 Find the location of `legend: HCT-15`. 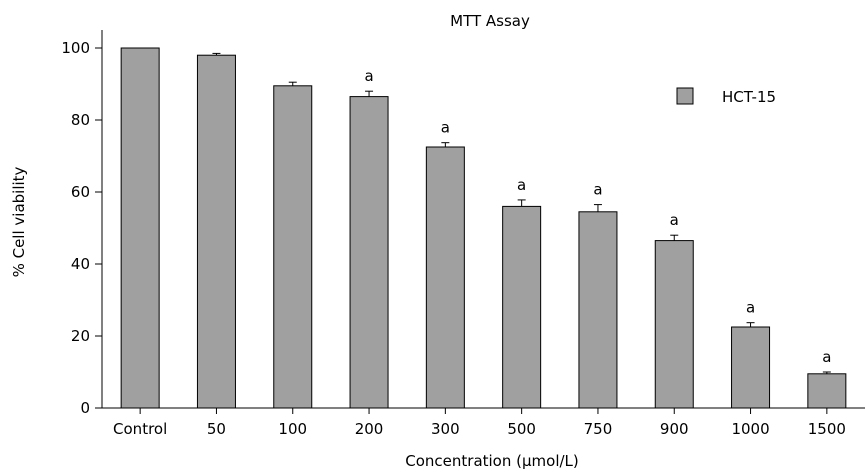

legend: HCT-15 is located at coordinates (726, 96).